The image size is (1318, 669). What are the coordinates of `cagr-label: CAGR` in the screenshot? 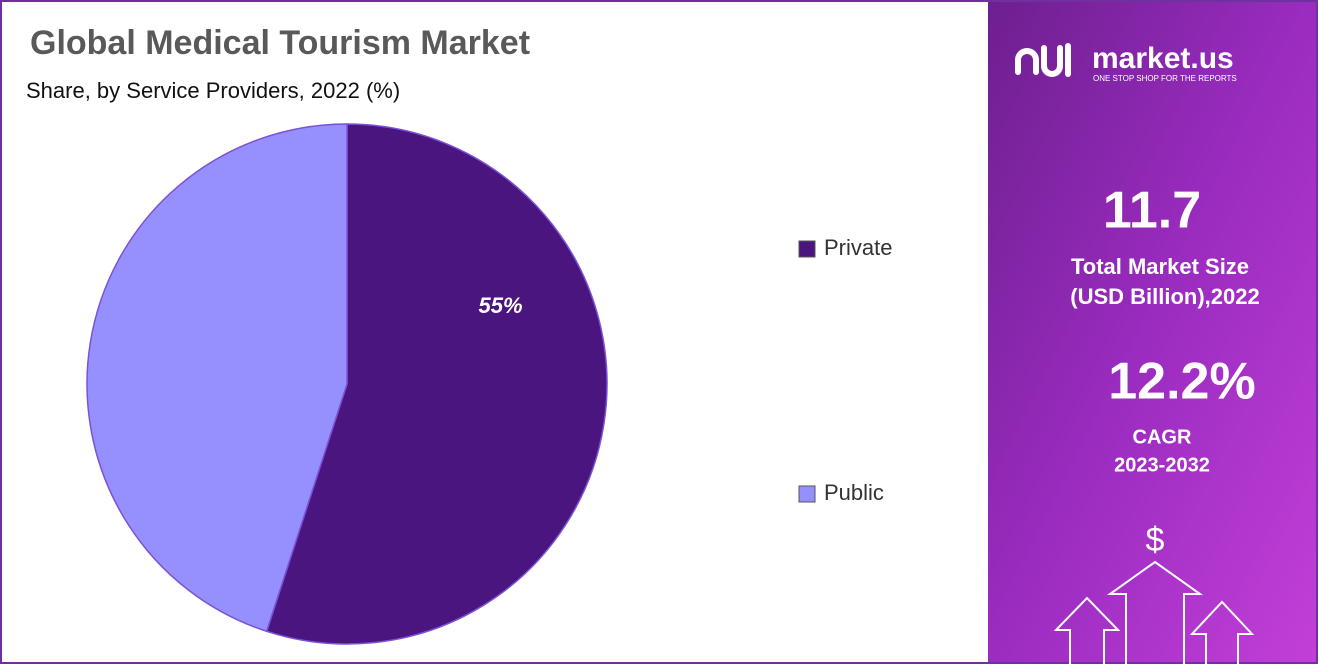 It's located at (1162, 437).